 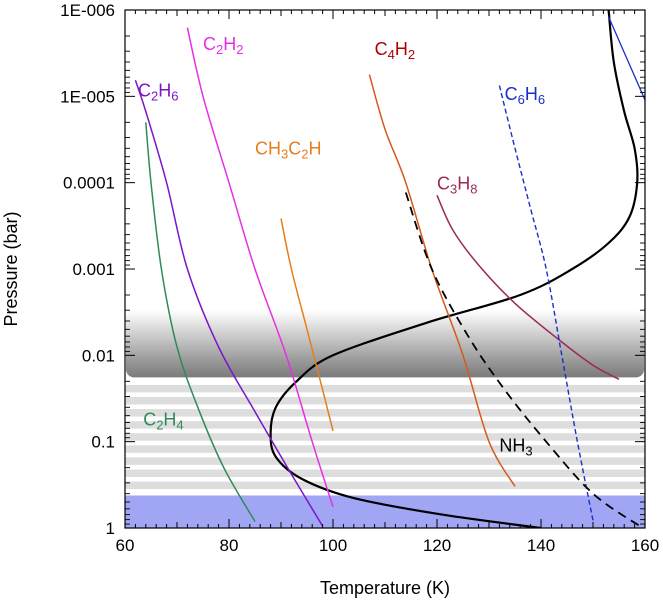 I want to click on y-tick-label: 0.01, so click(x=98, y=355).